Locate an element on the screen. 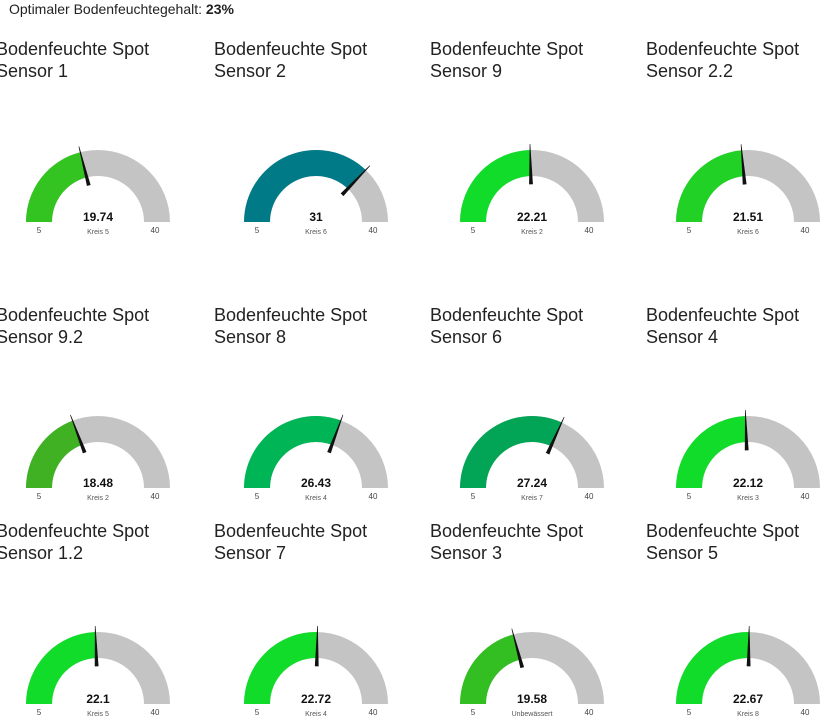 Image resolution: width=838 pixels, height=722 pixels. sensor-title: Bodenfeuchte Spot Sensor 3 is located at coordinates (535, 542).